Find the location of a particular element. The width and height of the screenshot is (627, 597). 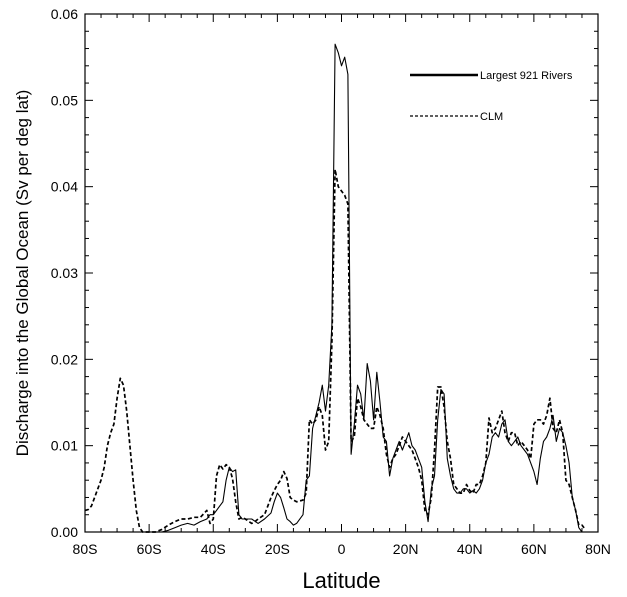

y-tick-label: 0.02 is located at coordinates (64, 359).